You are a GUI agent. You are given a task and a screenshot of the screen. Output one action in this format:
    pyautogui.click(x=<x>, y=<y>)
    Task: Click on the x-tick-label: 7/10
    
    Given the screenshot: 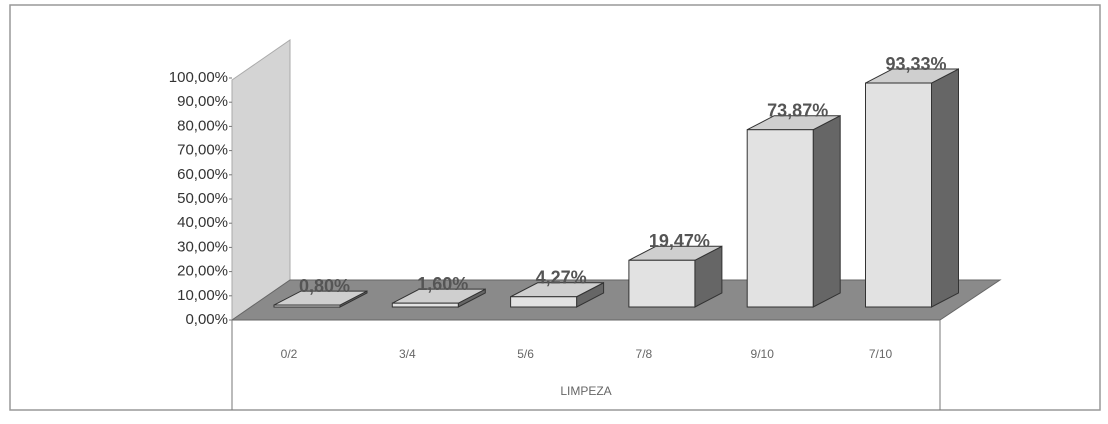 What is the action you would take?
    pyautogui.click(x=881, y=354)
    